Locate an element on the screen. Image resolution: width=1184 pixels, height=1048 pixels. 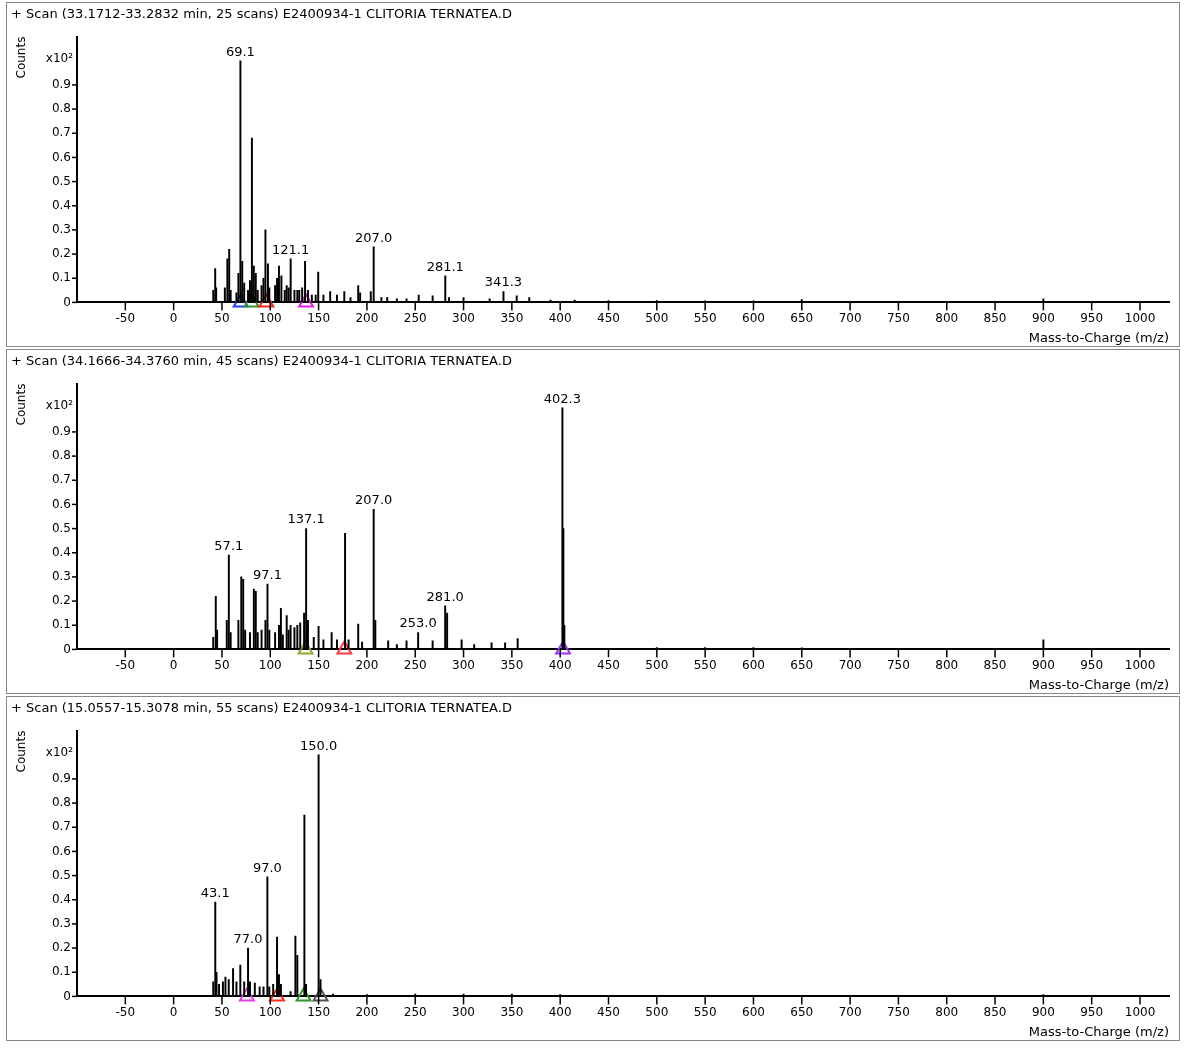
y-tick-label: 0.1 is located at coordinates (61, 277).